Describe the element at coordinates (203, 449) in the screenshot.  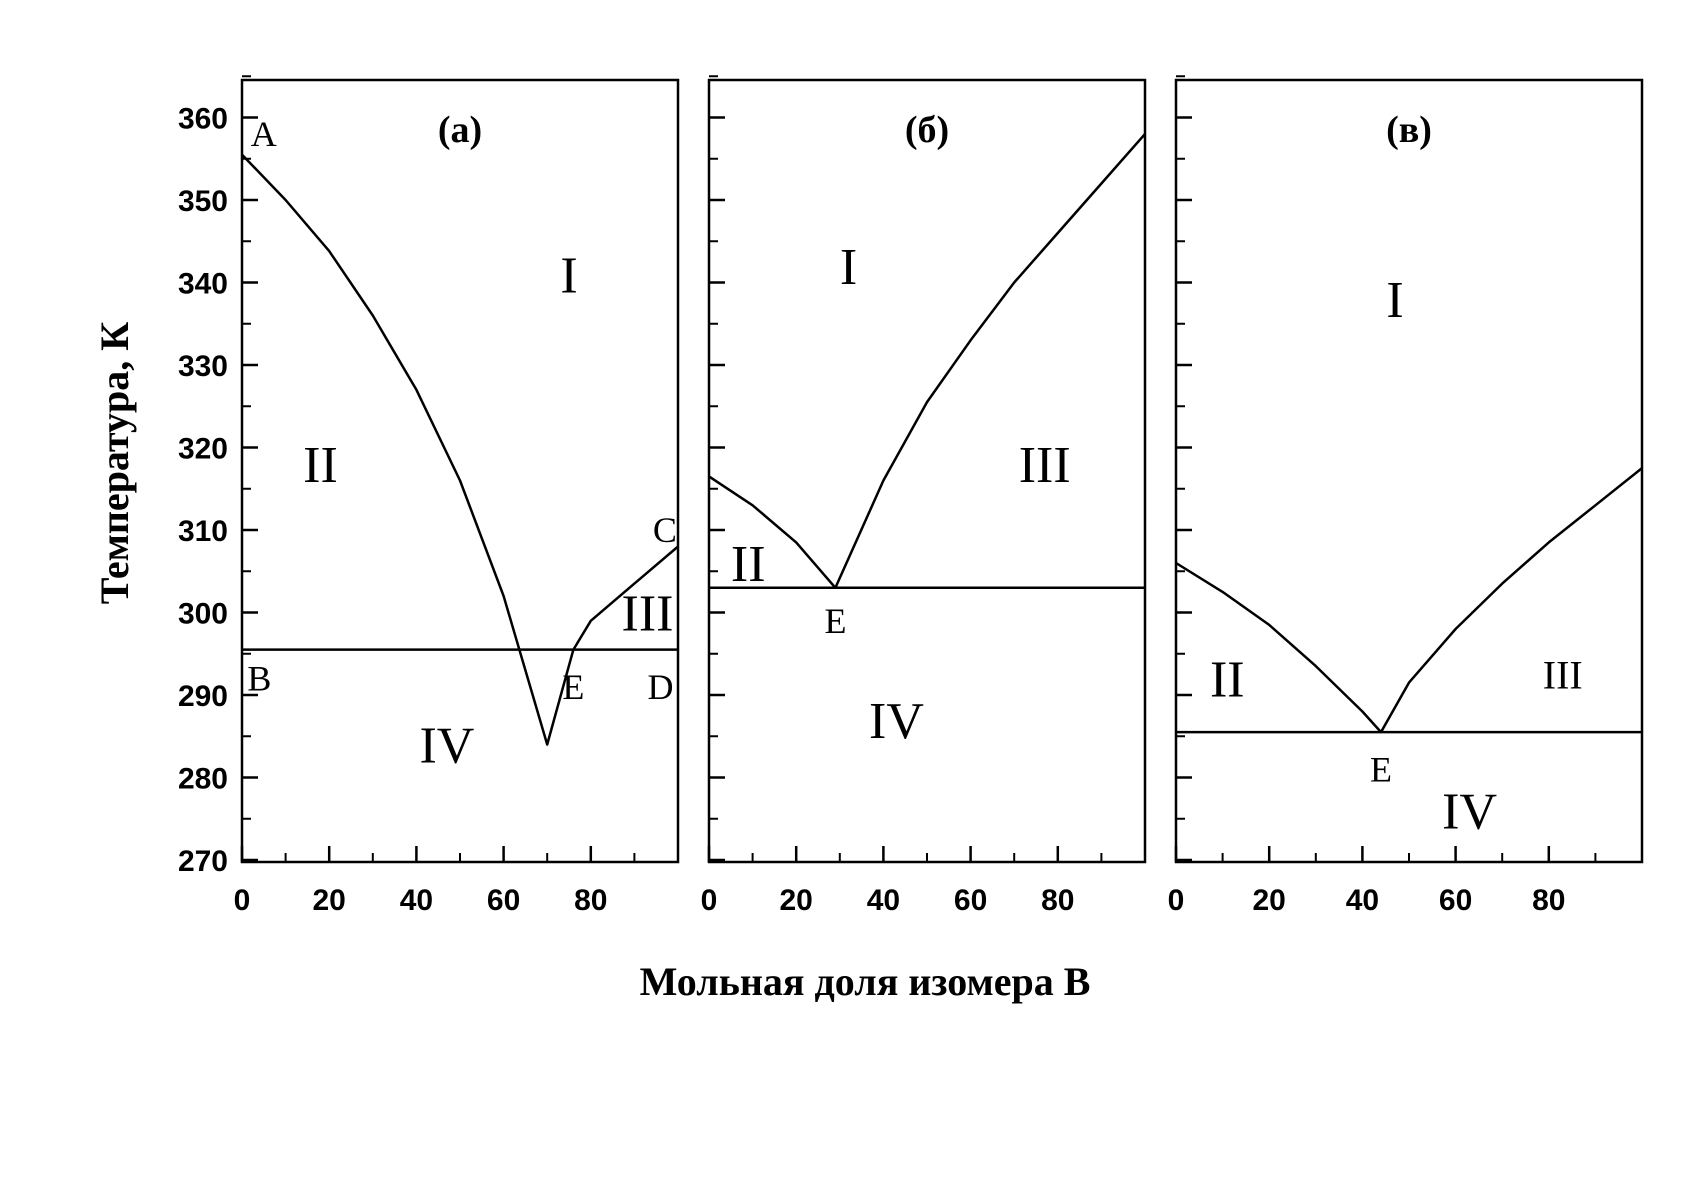
I see `y-tick-label: 320` at that location.